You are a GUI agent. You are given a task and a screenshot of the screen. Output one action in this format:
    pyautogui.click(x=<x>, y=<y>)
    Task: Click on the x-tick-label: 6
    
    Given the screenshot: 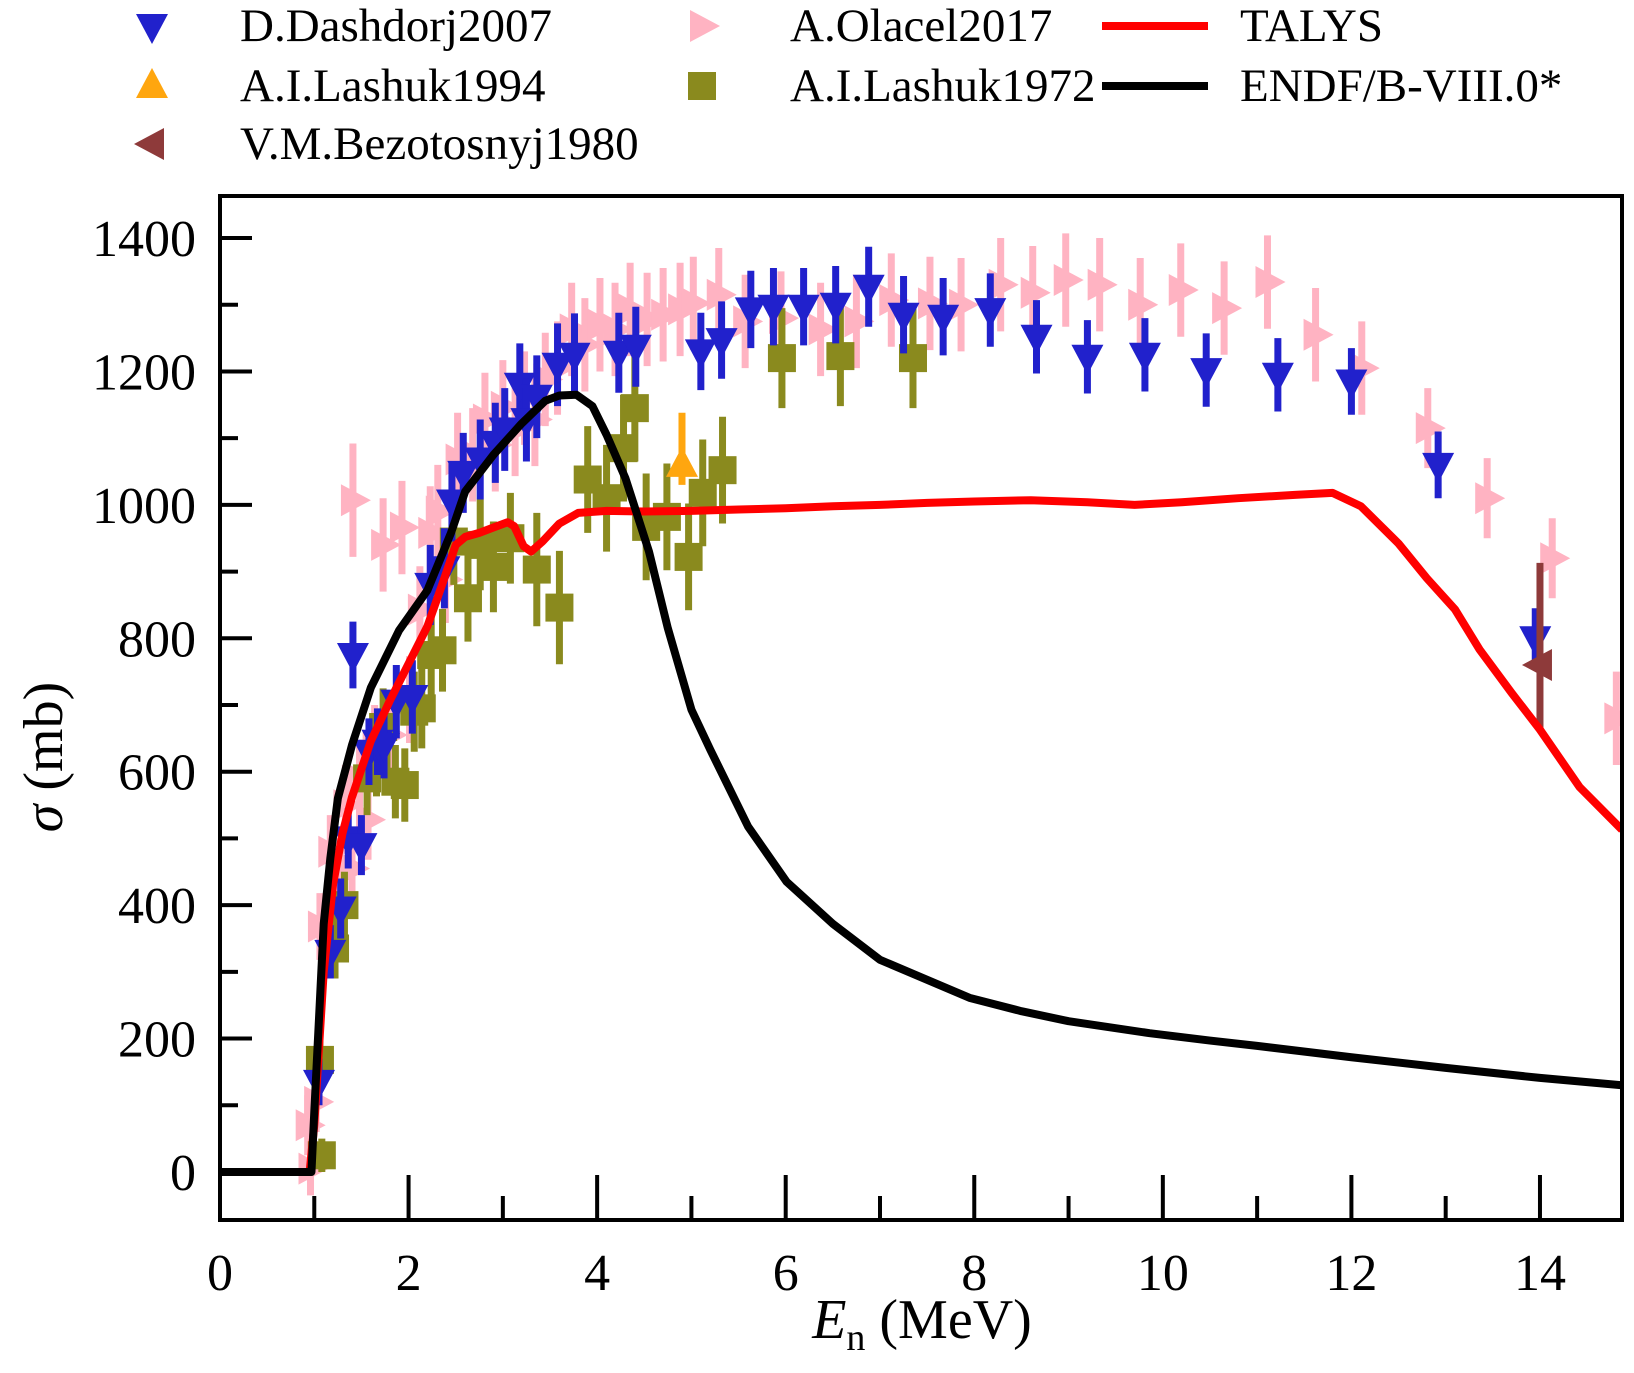 What is the action you would take?
    pyautogui.click(x=786, y=1273)
    